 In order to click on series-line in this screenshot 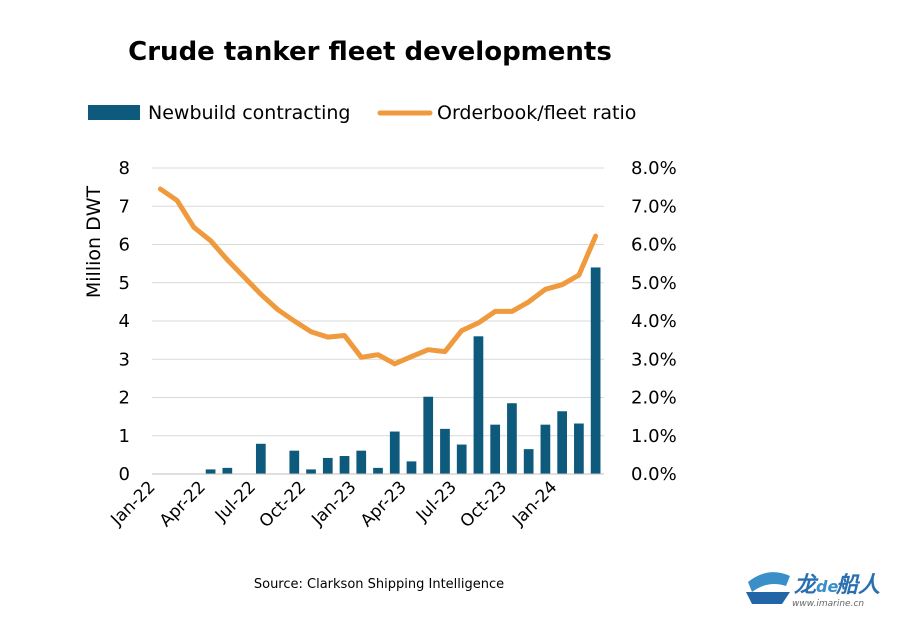, I will do `click(378, 276)`.